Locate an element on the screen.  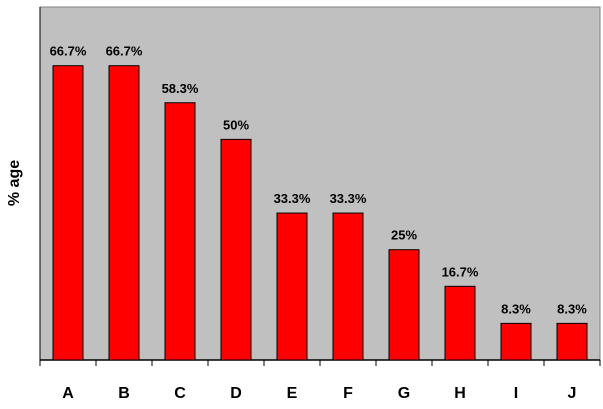
data-label-i: 8.3% is located at coordinates (516, 308).